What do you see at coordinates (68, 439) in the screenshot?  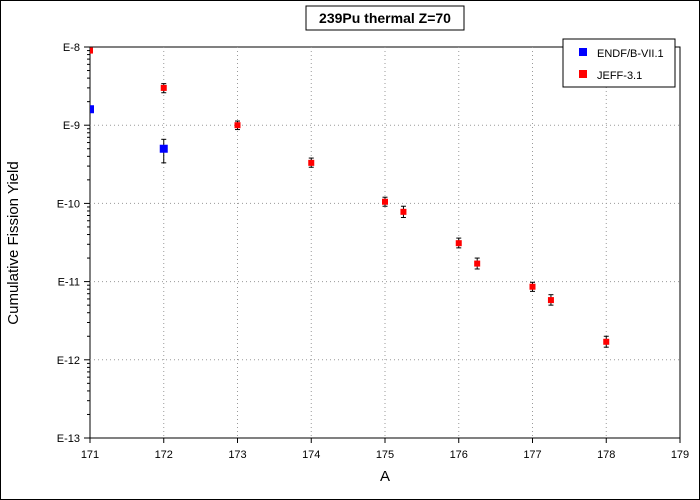 I see `y-tick-label: E-13` at bounding box center [68, 439].